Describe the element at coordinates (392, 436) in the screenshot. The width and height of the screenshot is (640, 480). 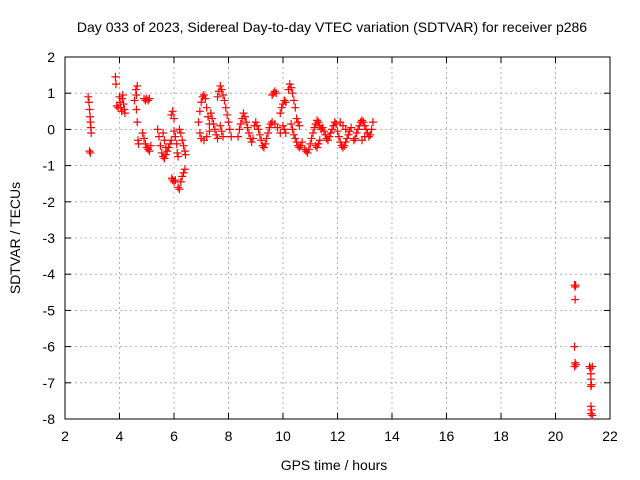
I see `x-tick-label: 14` at that location.